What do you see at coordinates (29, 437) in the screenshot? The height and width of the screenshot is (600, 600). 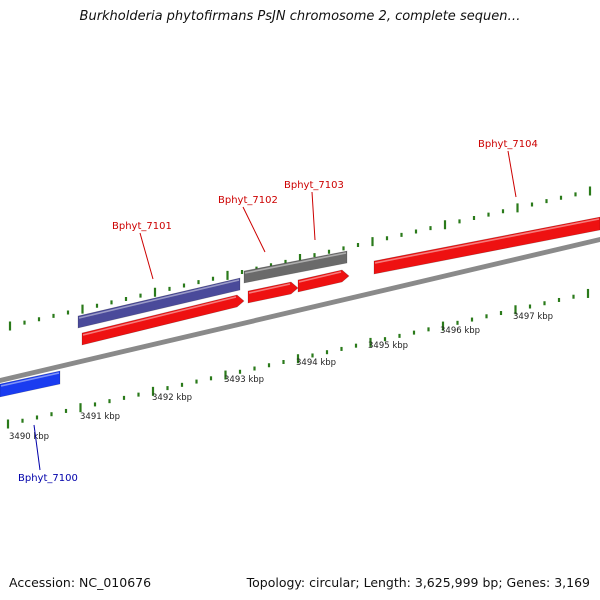 I see `kbp-label: 3490 kbp` at bounding box center [29, 437].